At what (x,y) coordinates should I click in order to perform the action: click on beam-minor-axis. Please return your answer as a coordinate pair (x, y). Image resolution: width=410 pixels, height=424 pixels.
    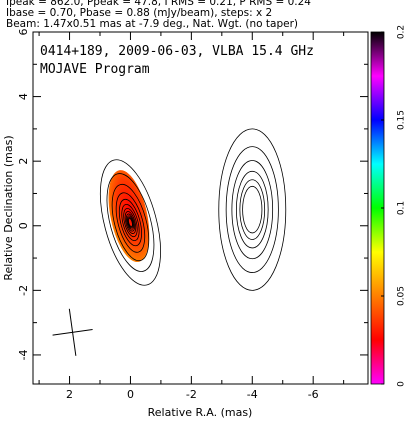
    Looking at the image, I should click on (72, 332).